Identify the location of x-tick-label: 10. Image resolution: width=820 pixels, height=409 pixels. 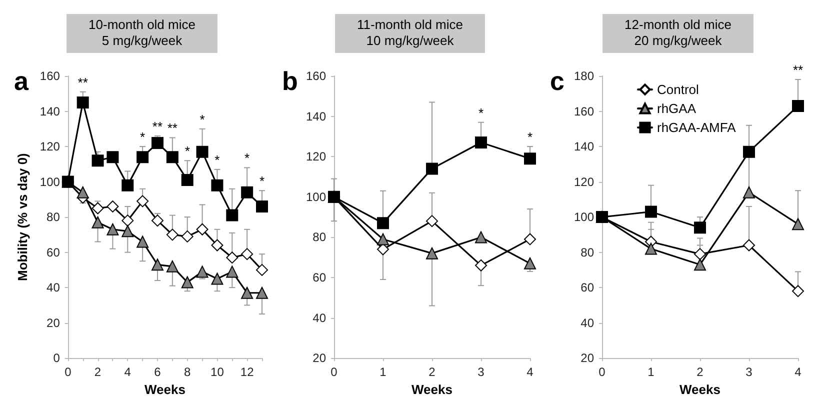
(217, 372).